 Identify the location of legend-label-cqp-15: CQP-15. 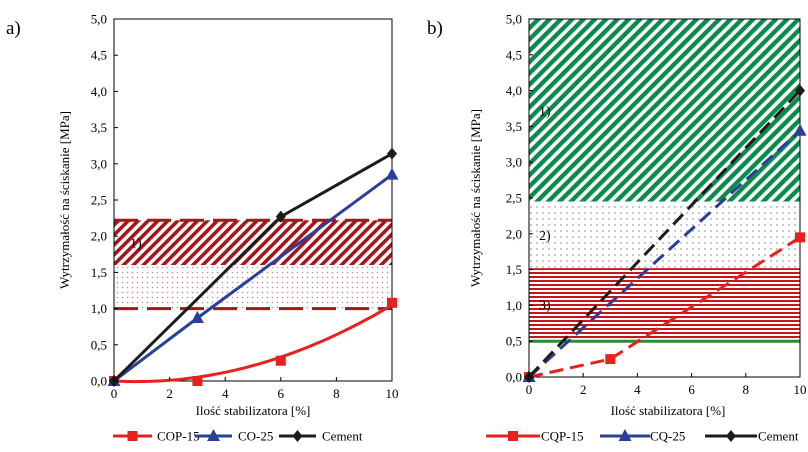
(562, 436).